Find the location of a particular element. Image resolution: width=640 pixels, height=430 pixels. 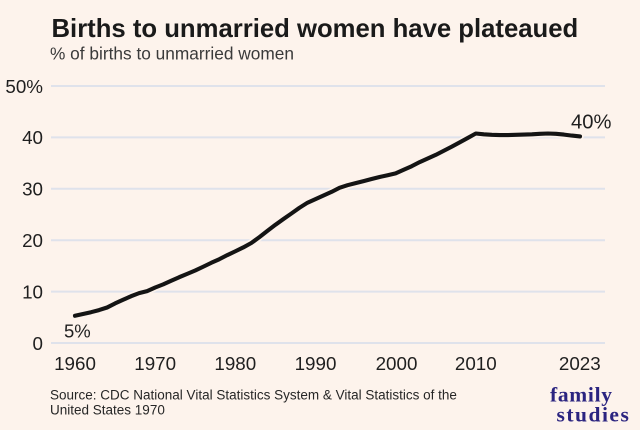

svg-text: 1970 is located at coordinates (155, 363).